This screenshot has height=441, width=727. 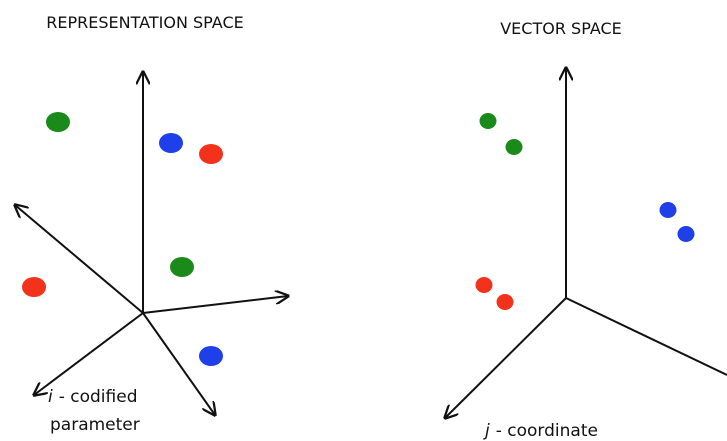 I want to click on caption-line: - coordinate, so click(x=547, y=431).